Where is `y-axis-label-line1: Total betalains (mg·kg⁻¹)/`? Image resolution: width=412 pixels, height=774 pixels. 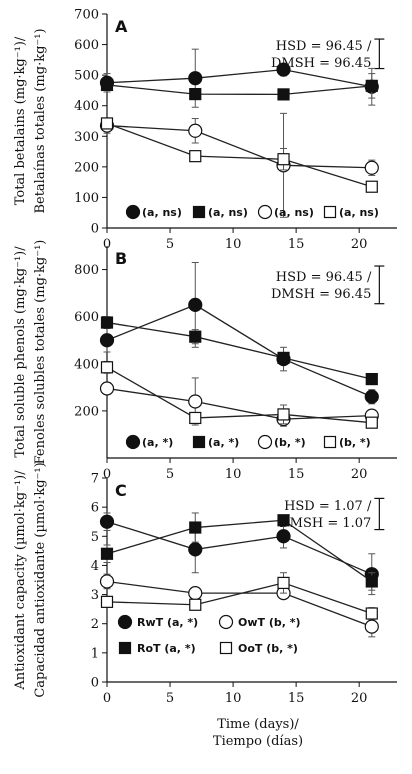 y-axis-label-line1: Total betalains (mg·kg⁻¹)/ is located at coordinates (20, 120).